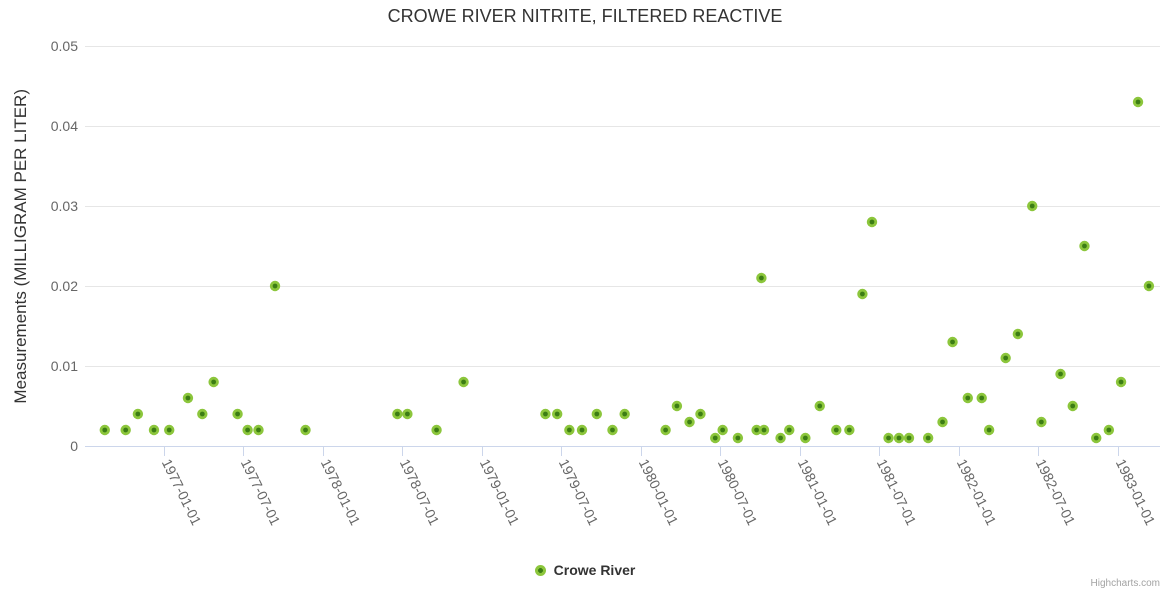 The height and width of the screenshot is (600, 1170). Describe the element at coordinates (64, 206) in the screenshot. I see `y-axis-tick-label: 0.03` at that location.